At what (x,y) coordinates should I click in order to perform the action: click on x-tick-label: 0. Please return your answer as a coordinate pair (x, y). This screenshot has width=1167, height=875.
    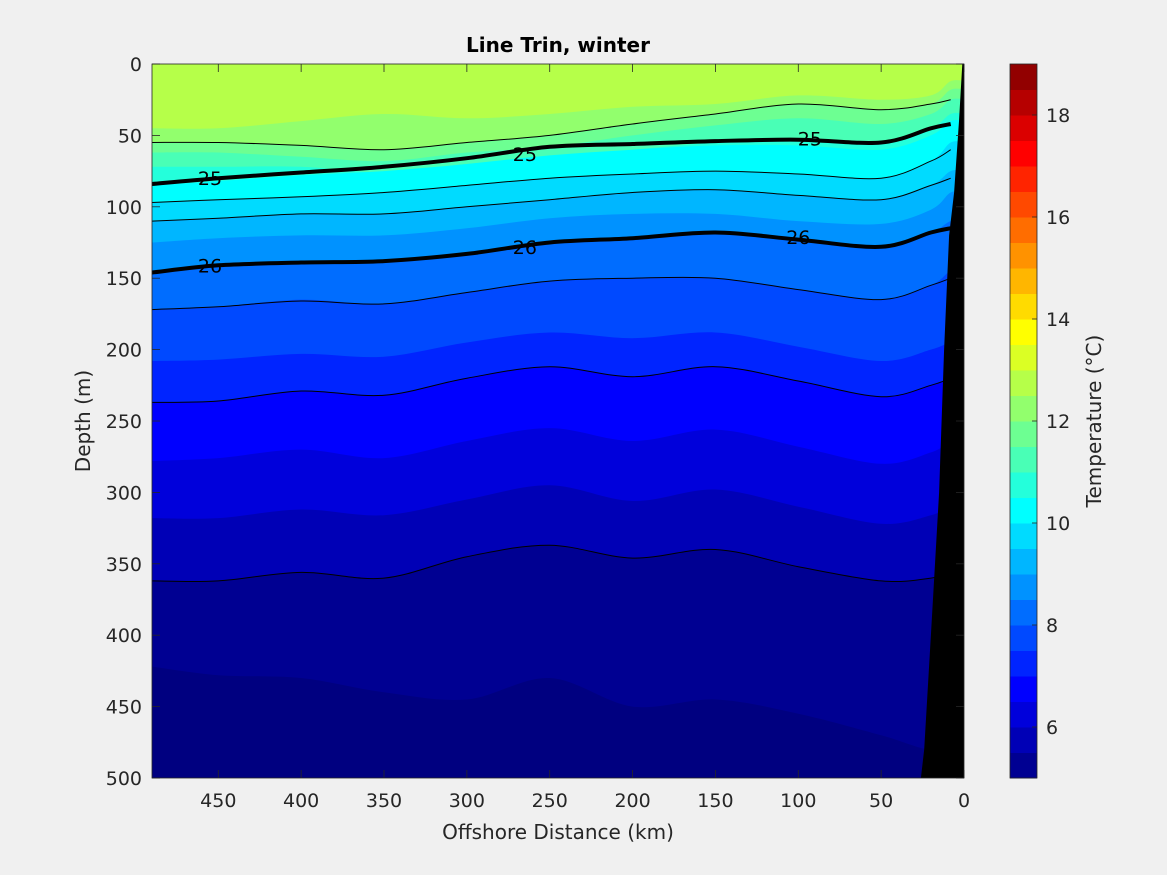
    Looking at the image, I should click on (964, 801).